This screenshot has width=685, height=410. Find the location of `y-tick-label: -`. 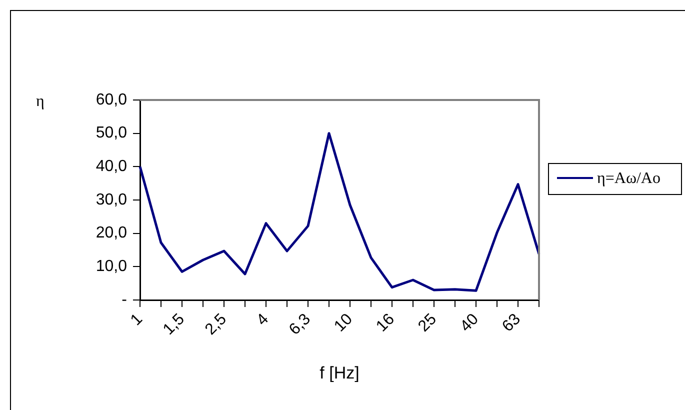

y-tick-label: - is located at coordinates (124, 299).